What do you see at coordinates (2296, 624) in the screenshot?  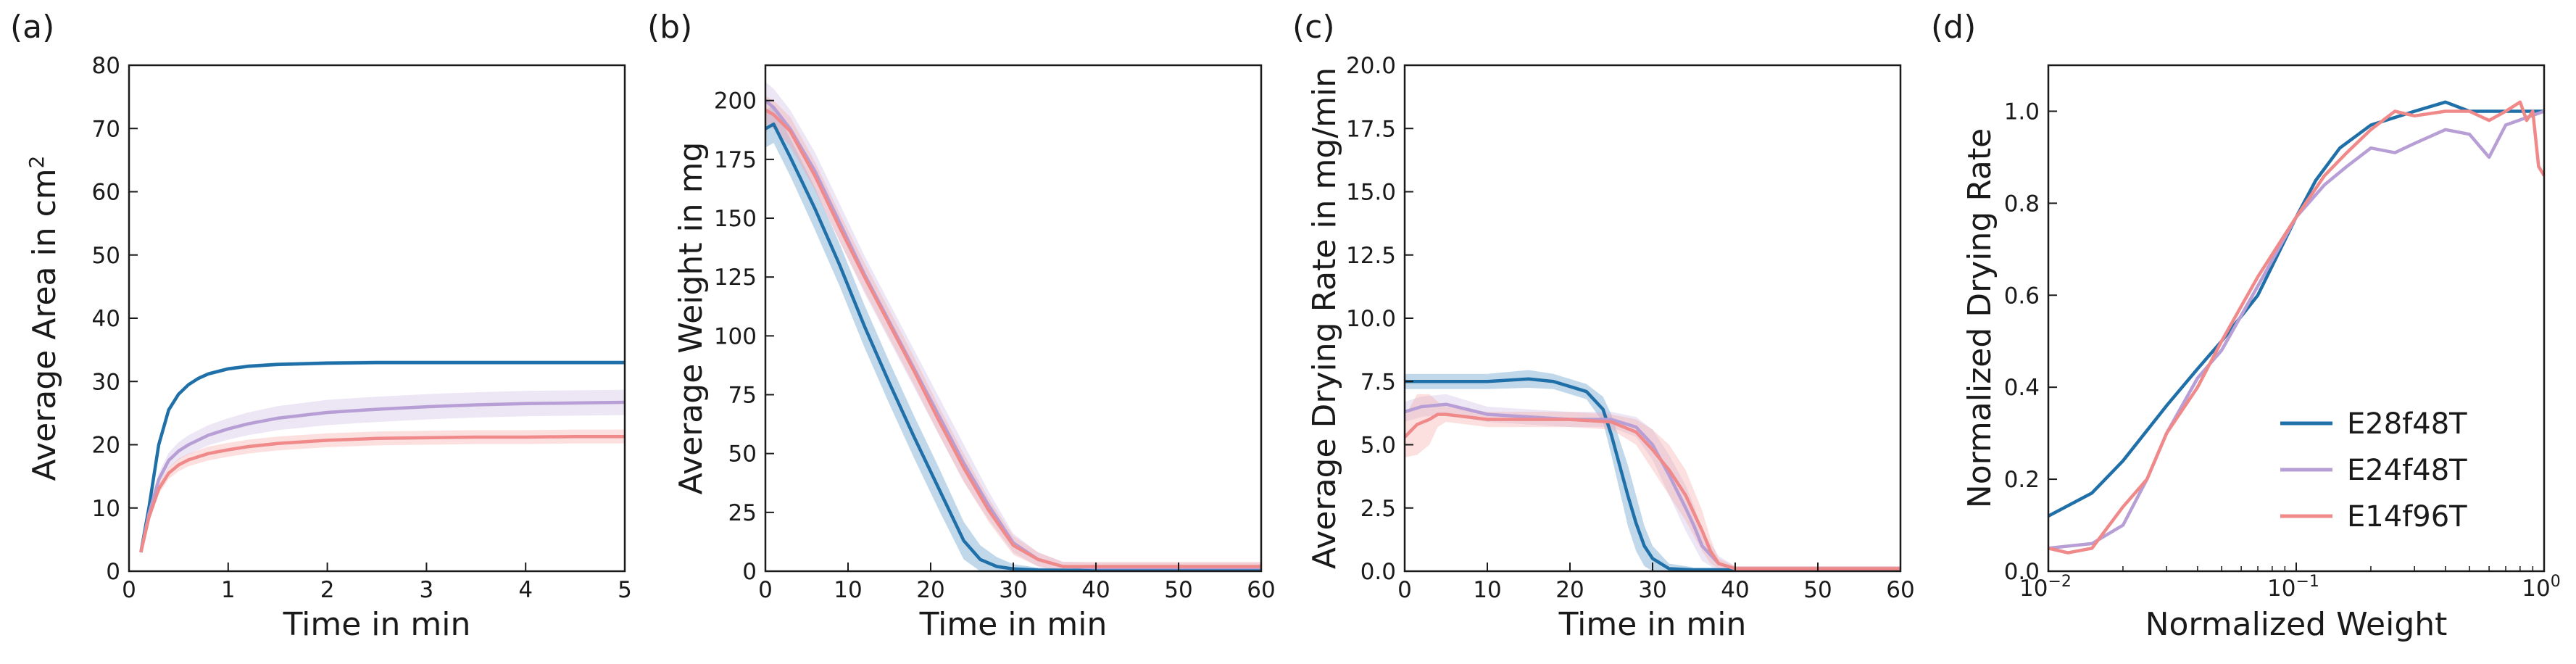 I see `x-axis-label: Normalized Weight` at bounding box center [2296, 624].